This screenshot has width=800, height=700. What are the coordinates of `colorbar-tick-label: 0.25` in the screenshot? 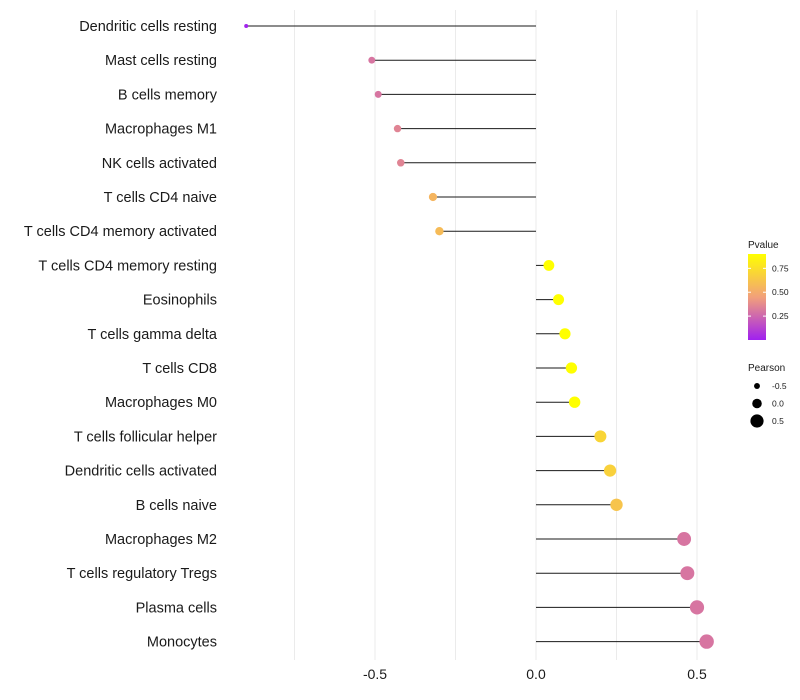 It's located at (780, 316).